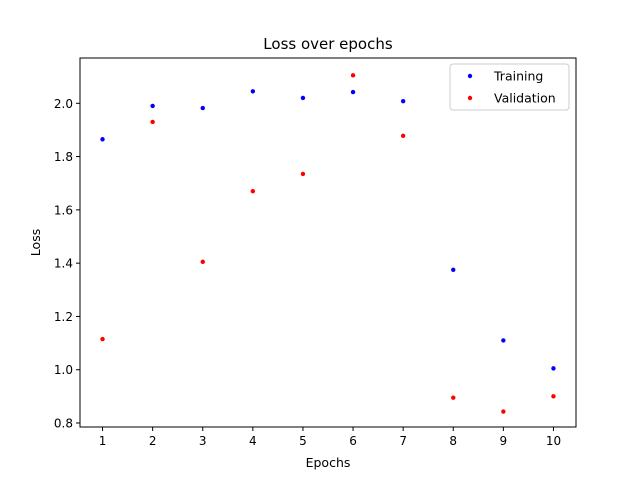  What do you see at coordinates (63, 424) in the screenshot?
I see `y-tick-label: 0.8` at bounding box center [63, 424].